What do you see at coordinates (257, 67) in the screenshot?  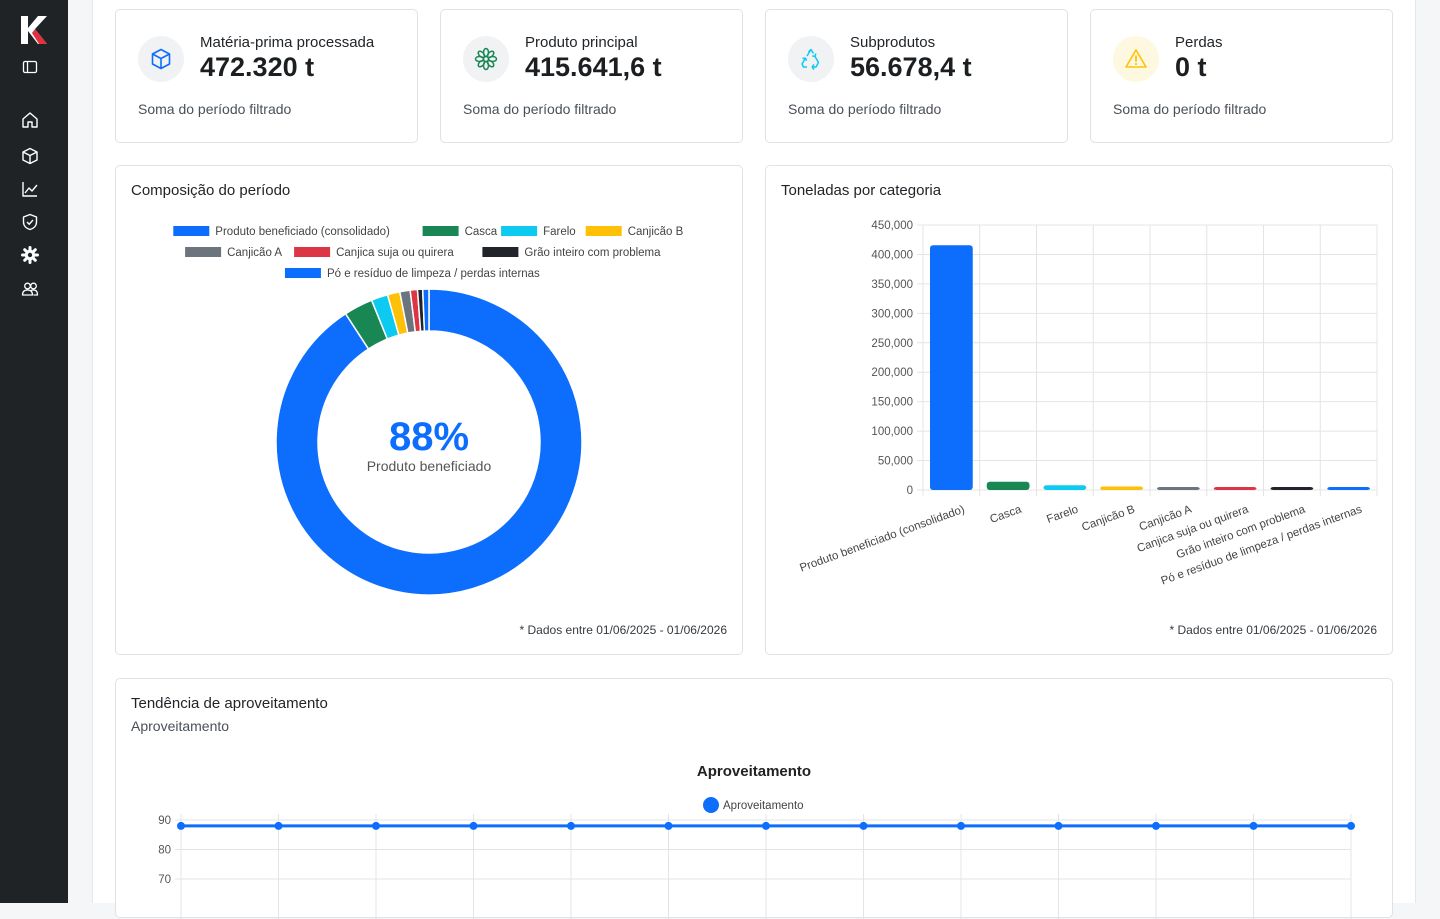 I see `kpi-value: 472.320 t` at bounding box center [257, 67].